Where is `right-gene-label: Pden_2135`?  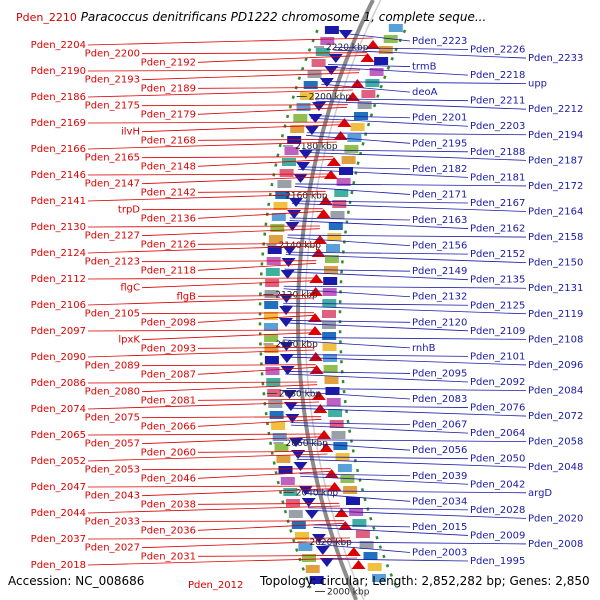 right-gene-label: Pden_2135 is located at coordinates (497, 280).